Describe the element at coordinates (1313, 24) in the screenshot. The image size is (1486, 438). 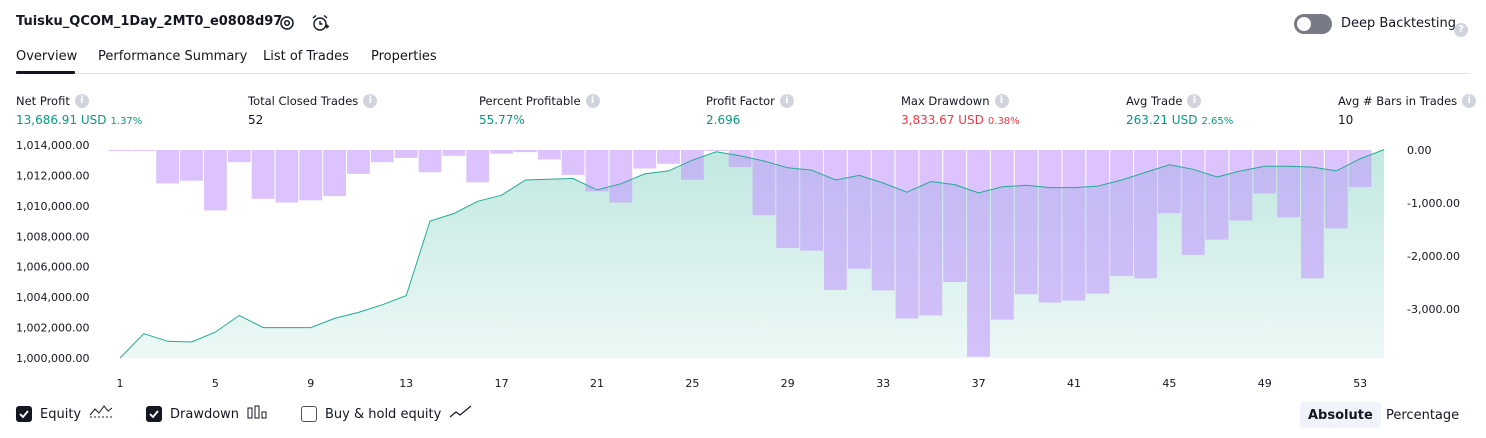
I see `deep-backtesting-toggle` at that location.